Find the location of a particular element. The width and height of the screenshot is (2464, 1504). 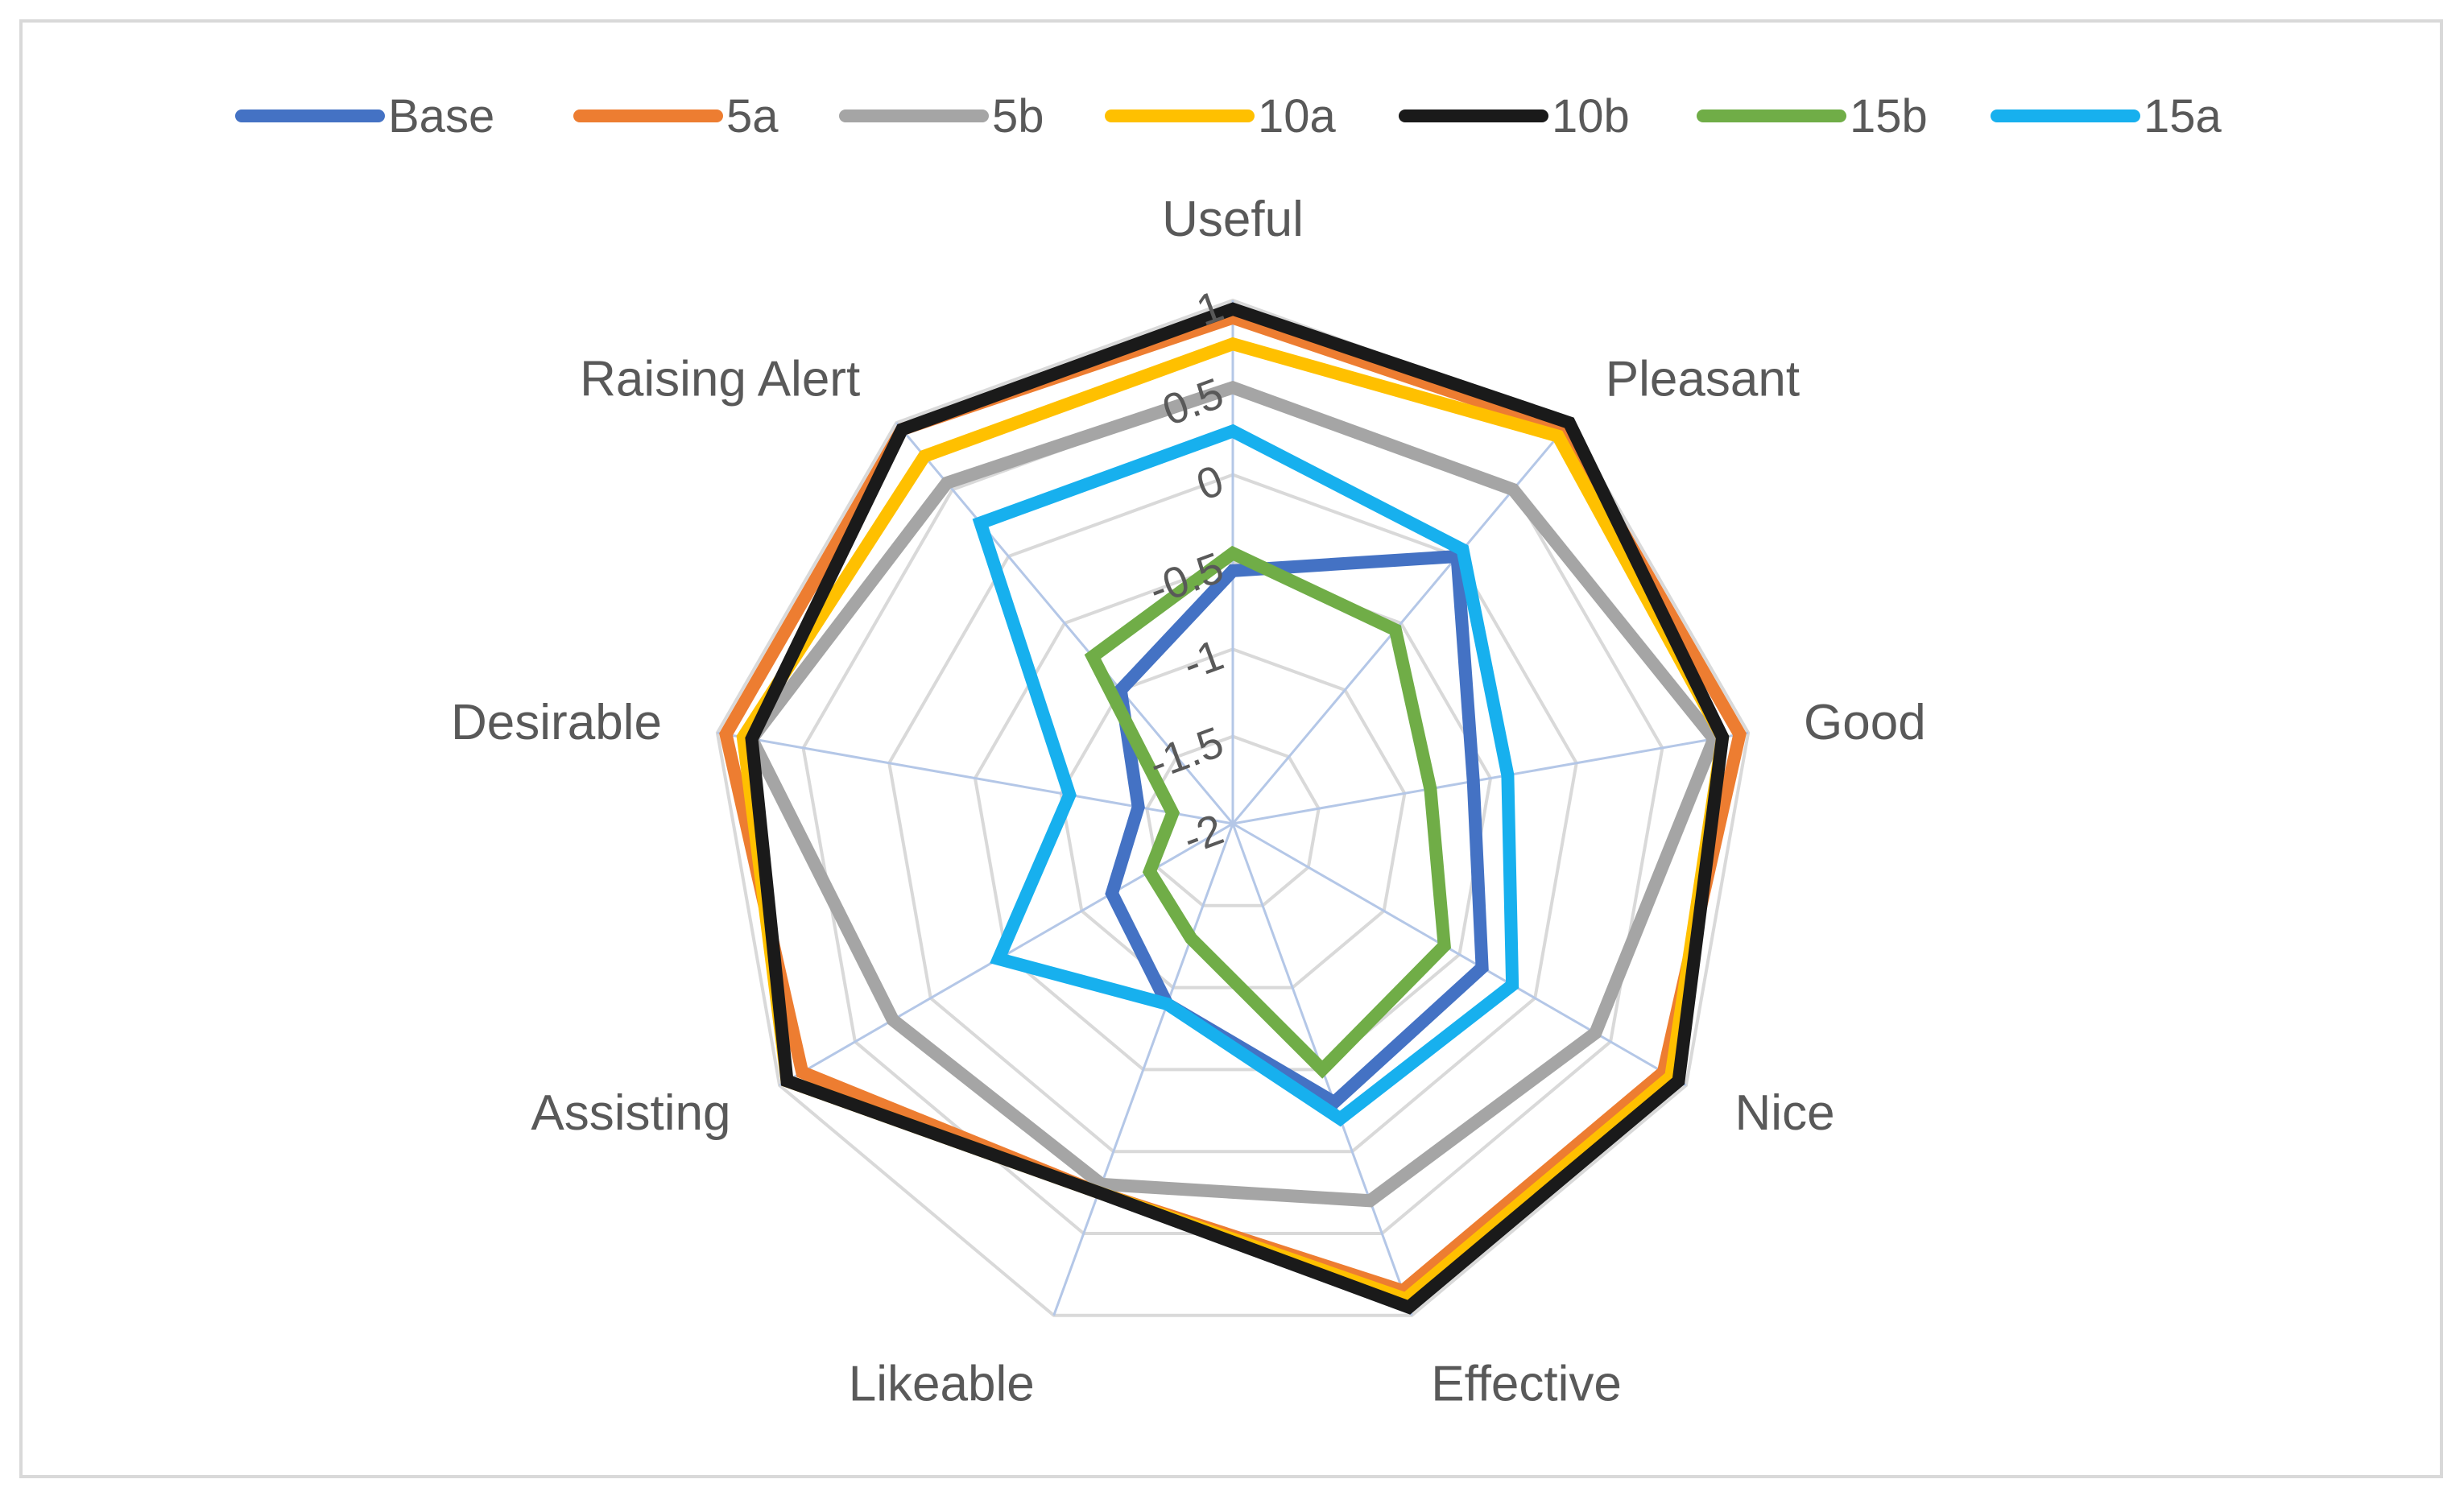

spoke-likeable is located at coordinates (1143, 1069).